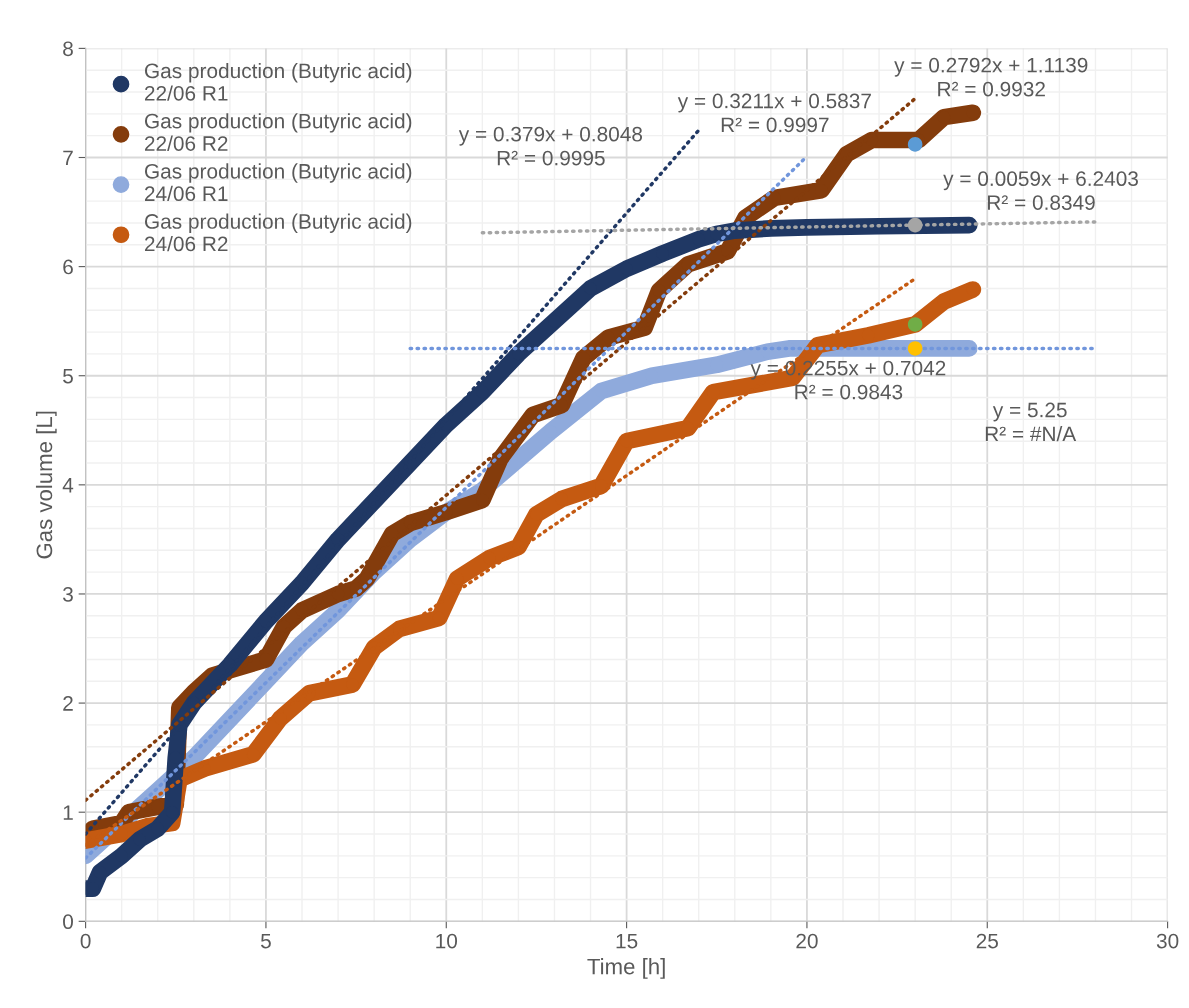  I want to click on y-axis-title: Gas volume [L], so click(46, 485).